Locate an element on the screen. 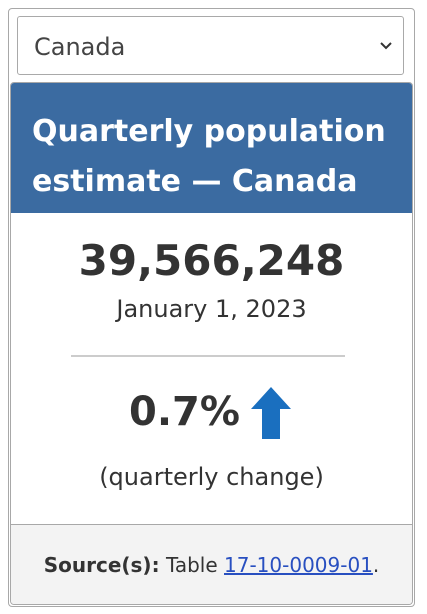  geography-select-value: Canada is located at coordinates (80, 47).